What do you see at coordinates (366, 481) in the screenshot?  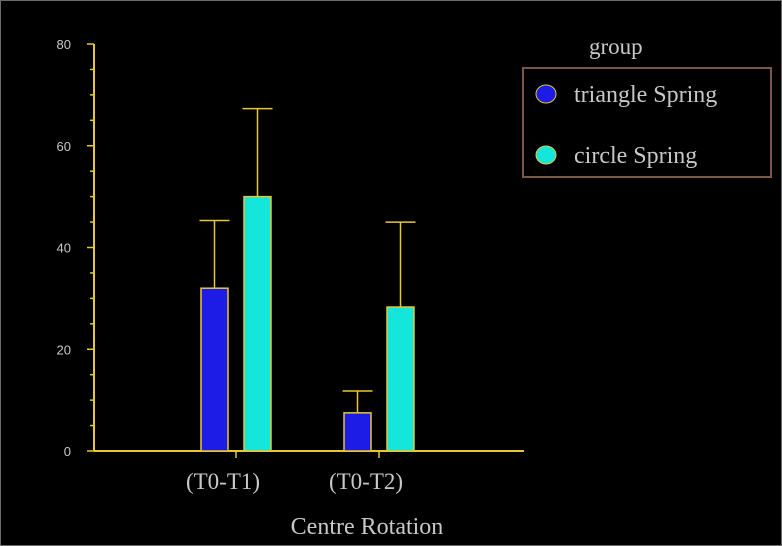 I see `x-category-label: (T0-T2)` at bounding box center [366, 481].